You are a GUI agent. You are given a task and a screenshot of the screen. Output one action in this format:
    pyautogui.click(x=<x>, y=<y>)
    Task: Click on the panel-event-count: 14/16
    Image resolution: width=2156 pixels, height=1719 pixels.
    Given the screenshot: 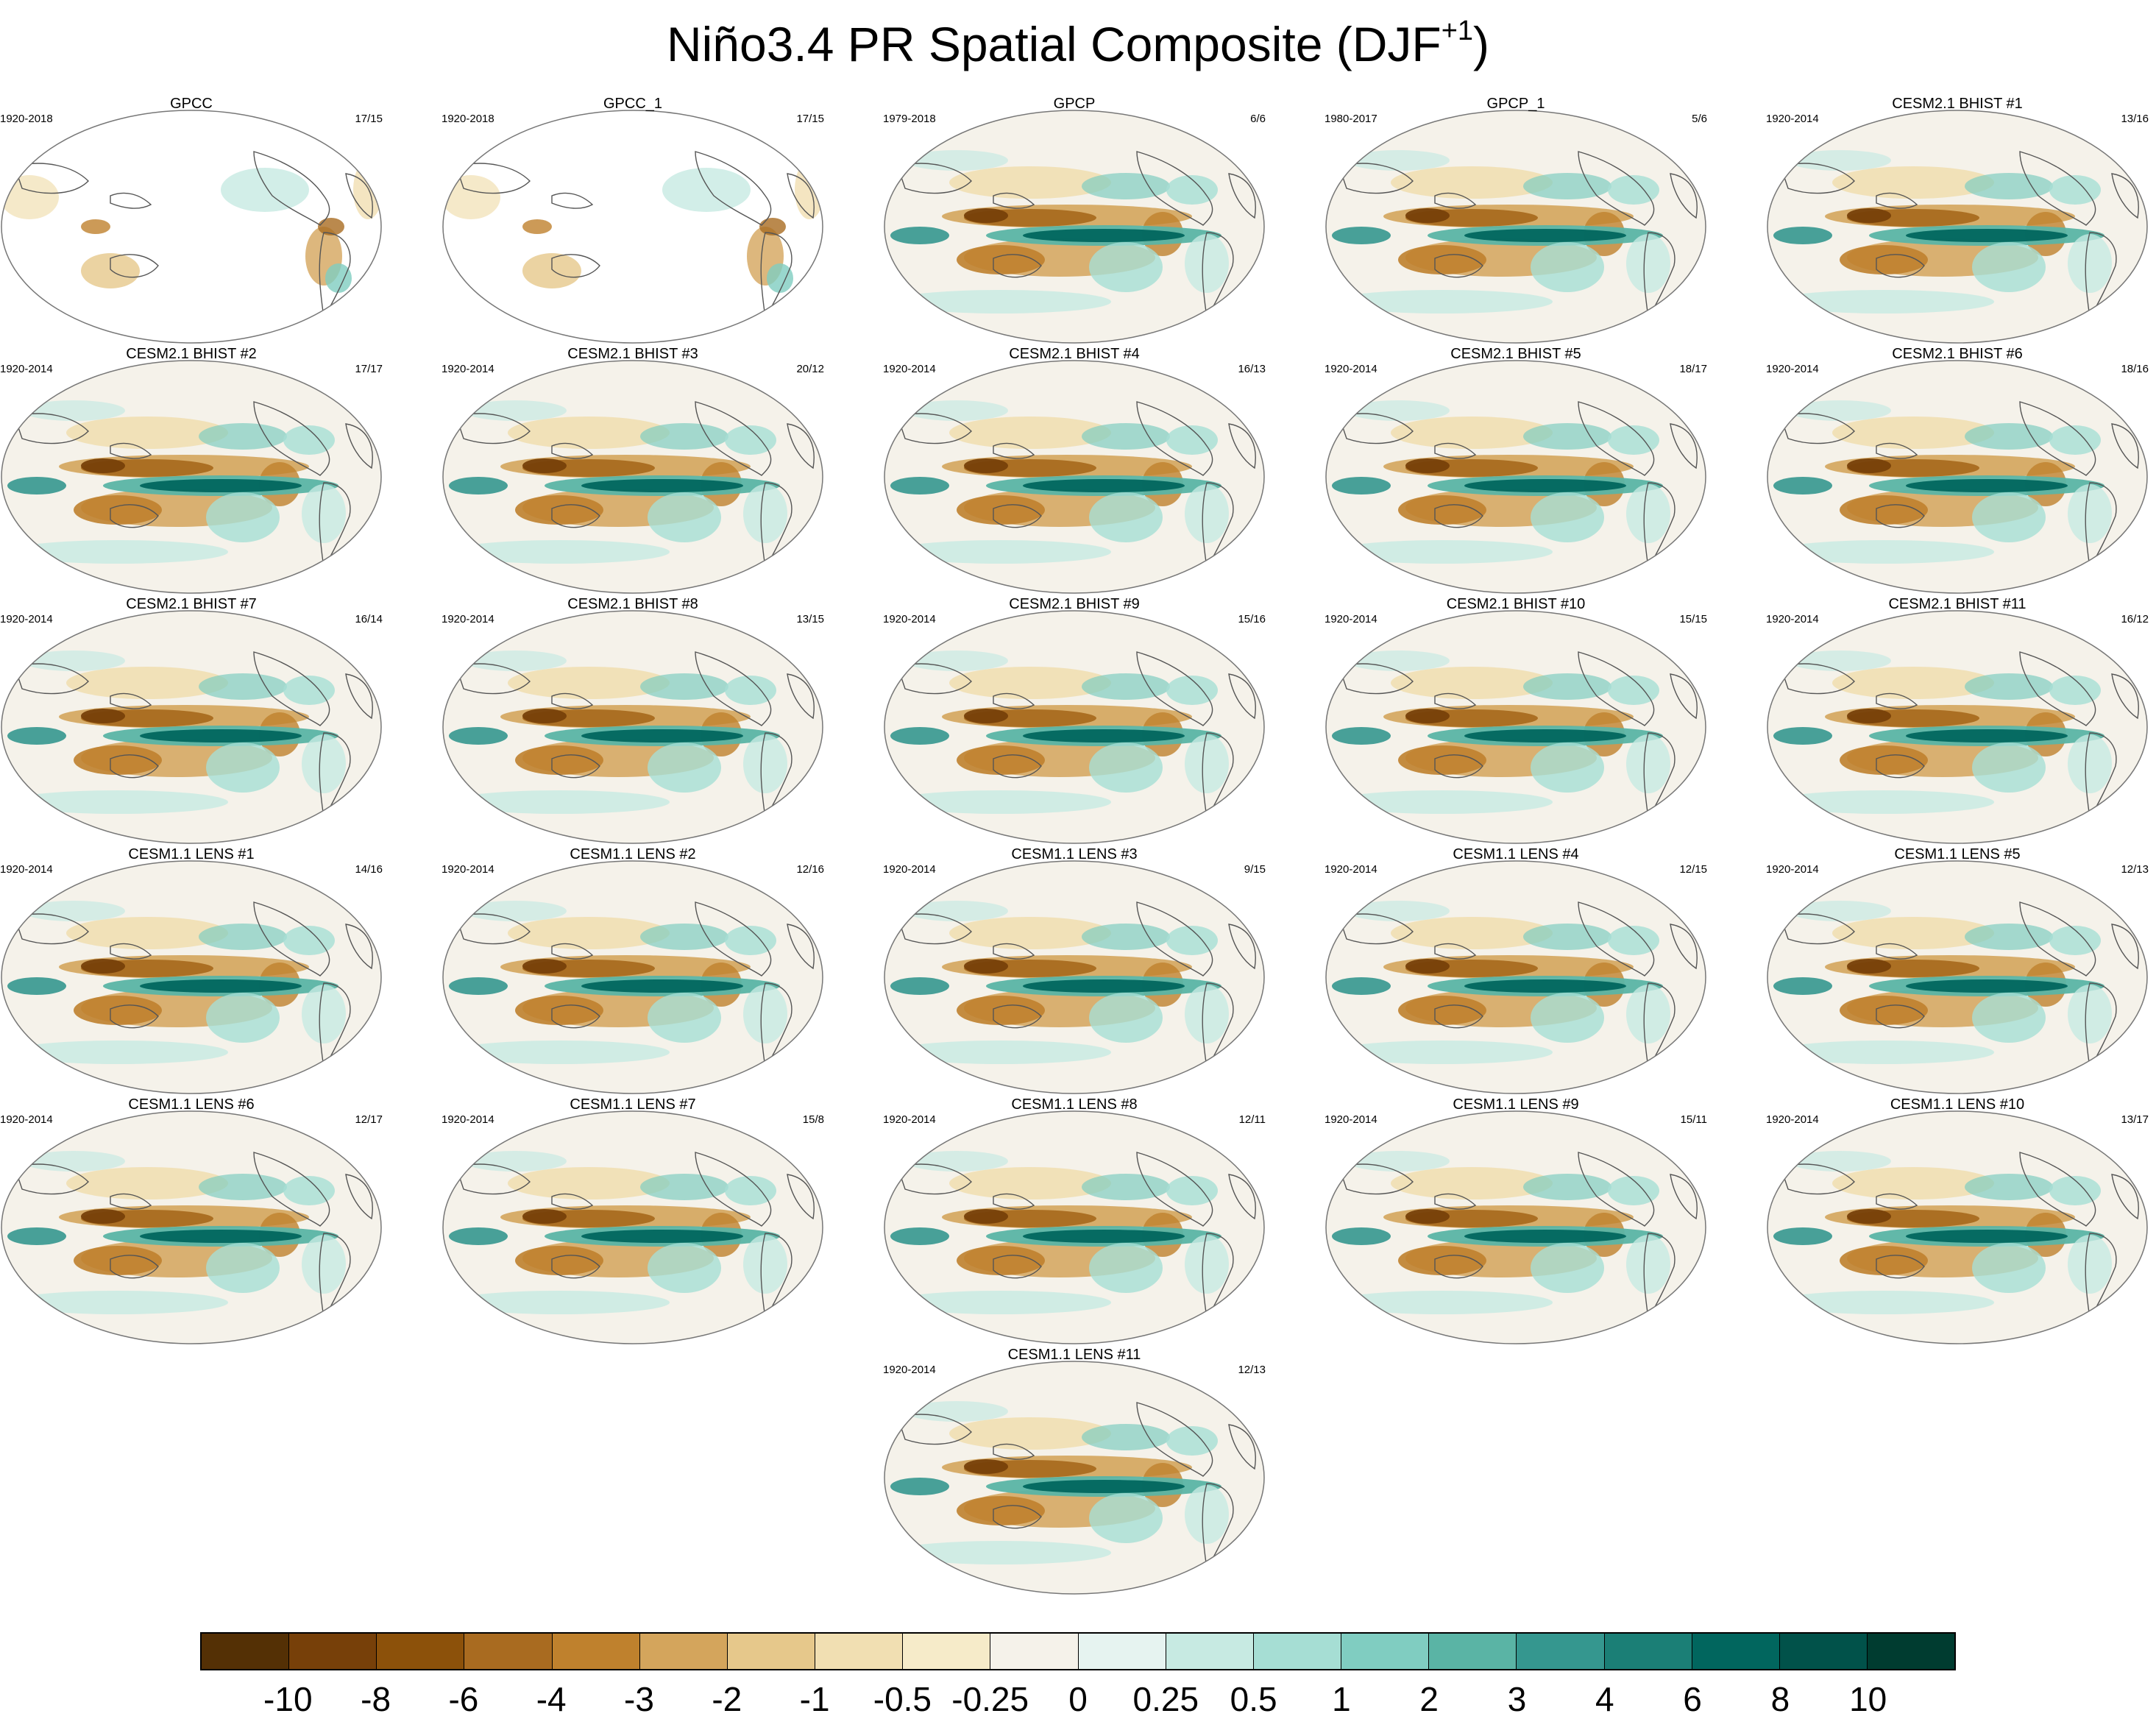 What is the action you would take?
    pyautogui.click(x=369, y=869)
    